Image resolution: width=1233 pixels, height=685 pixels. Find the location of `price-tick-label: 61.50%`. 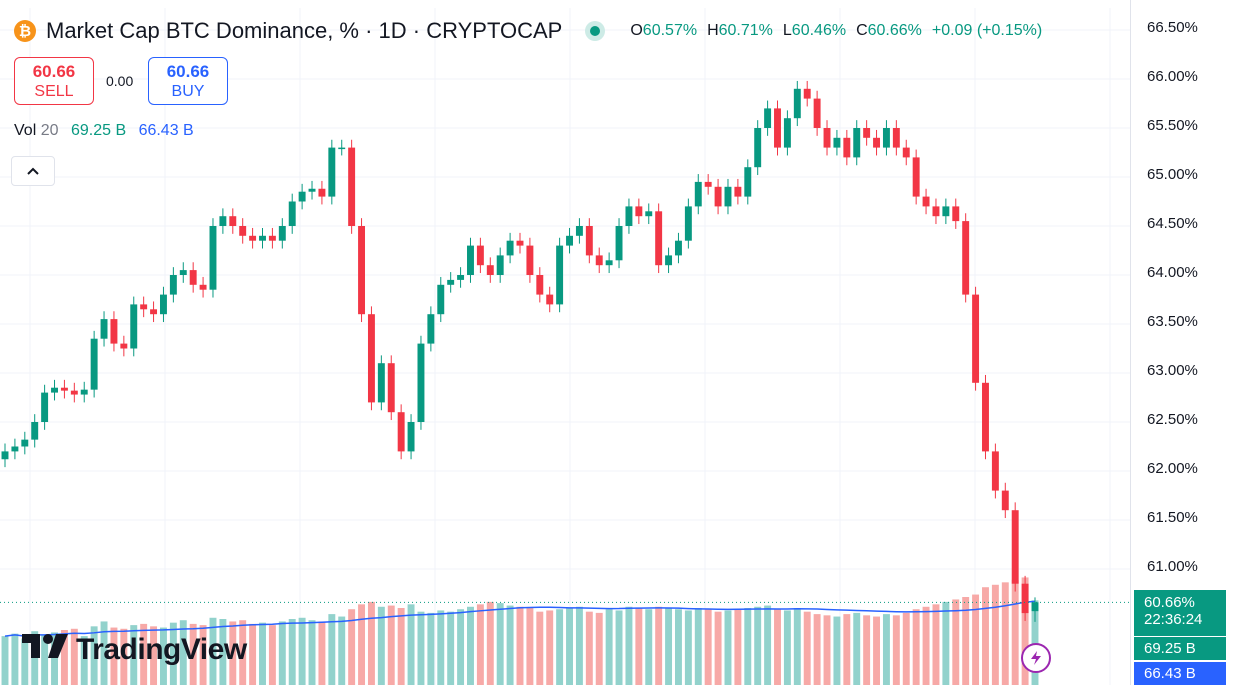

price-tick-label: 61.50% is located at coordinates (1172, 517).